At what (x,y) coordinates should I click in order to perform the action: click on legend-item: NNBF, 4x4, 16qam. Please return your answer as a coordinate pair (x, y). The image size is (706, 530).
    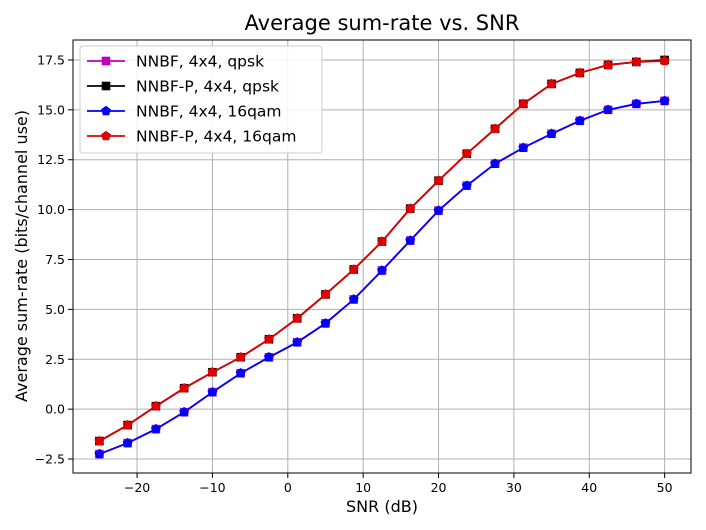
    Looking at the image, I should click on (184, 112).